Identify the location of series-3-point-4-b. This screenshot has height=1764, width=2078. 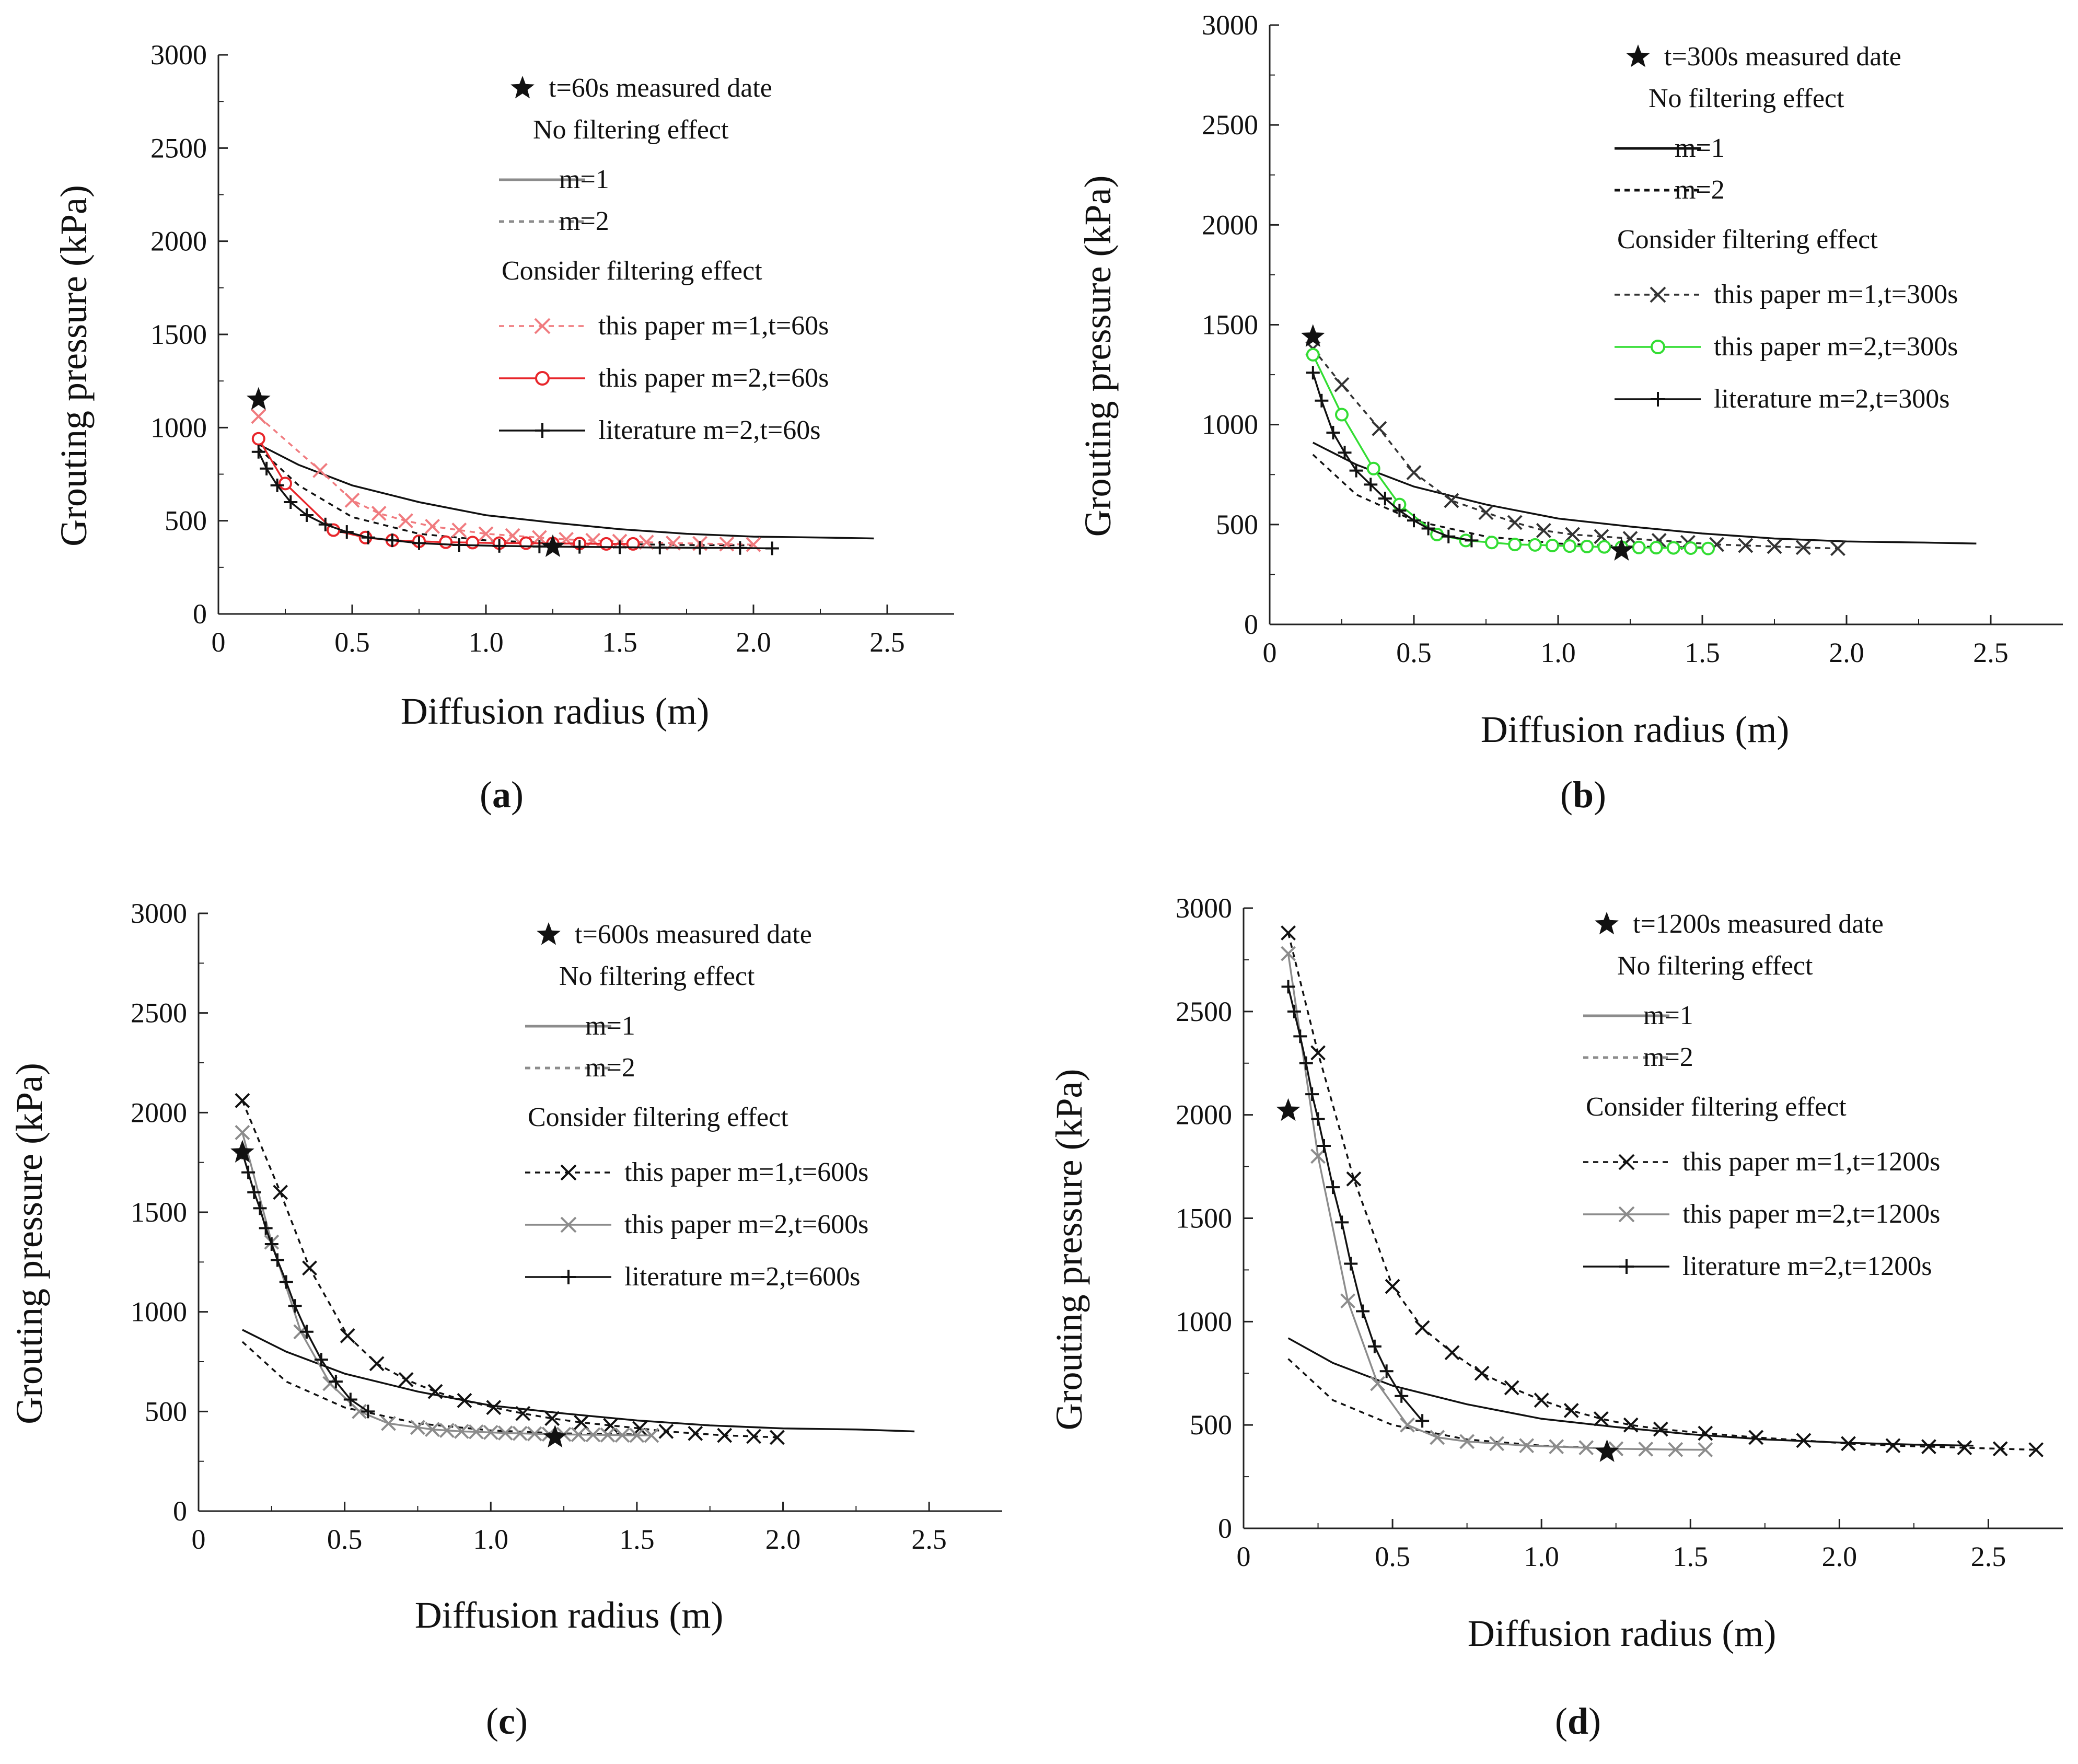
(379, 513).